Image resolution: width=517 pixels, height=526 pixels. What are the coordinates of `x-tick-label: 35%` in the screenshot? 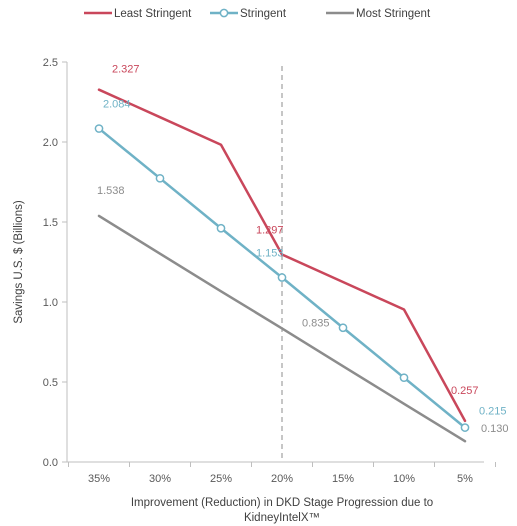 It's located at (99, 479).